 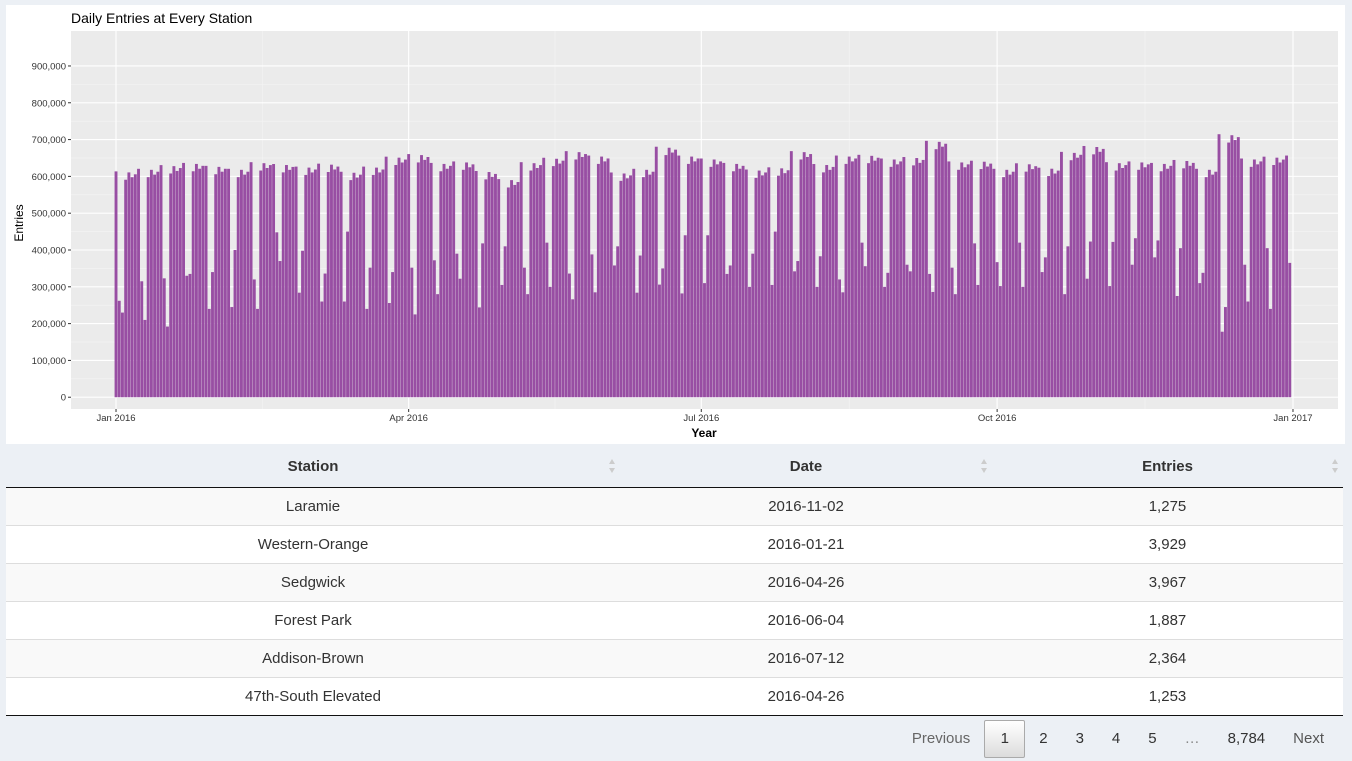 I want to click on column-header-label: Date, so click(x=806, y=466).